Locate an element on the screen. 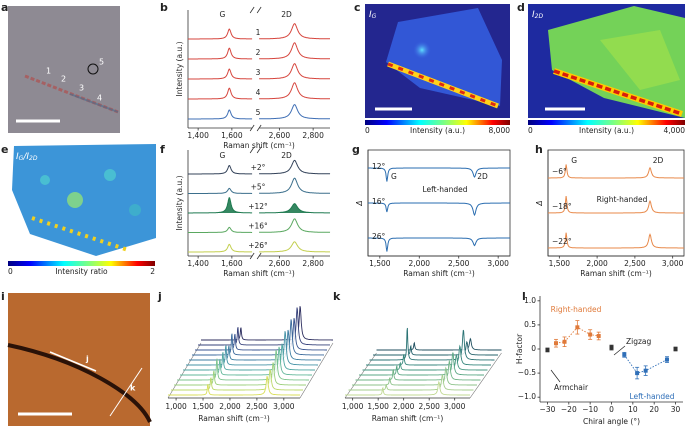  x-tick-label: 1,400 is located at coordinates (198, 135).